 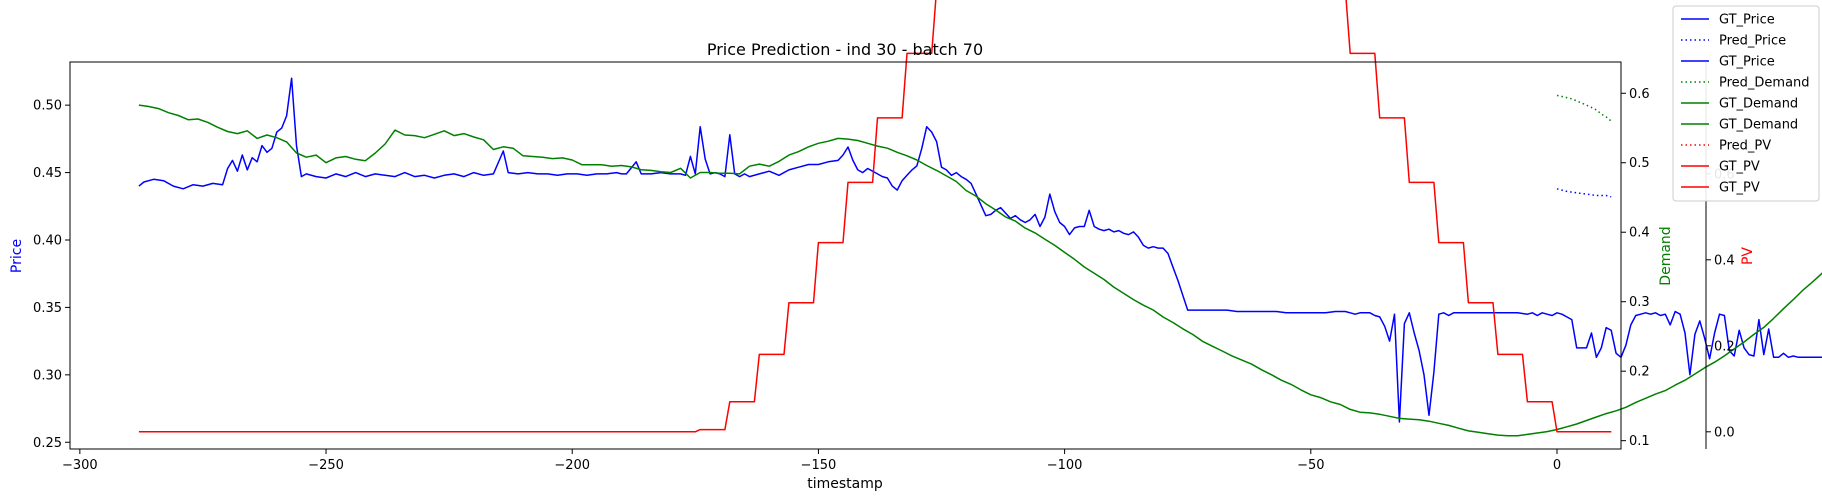 I want to click on demand-tick-label: 0.4, so click(x=1639, y=233).